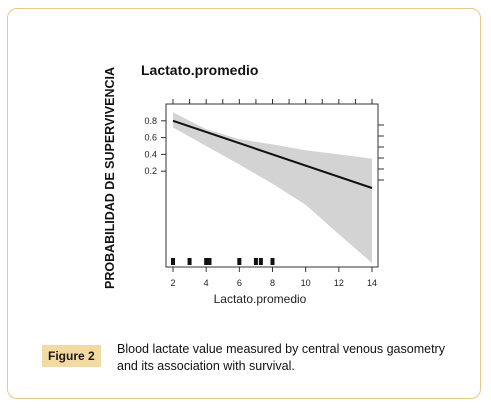 The width and height of the screenshot is (491, 409). I want to click on x-tick-label: 8, so click(272, 283).